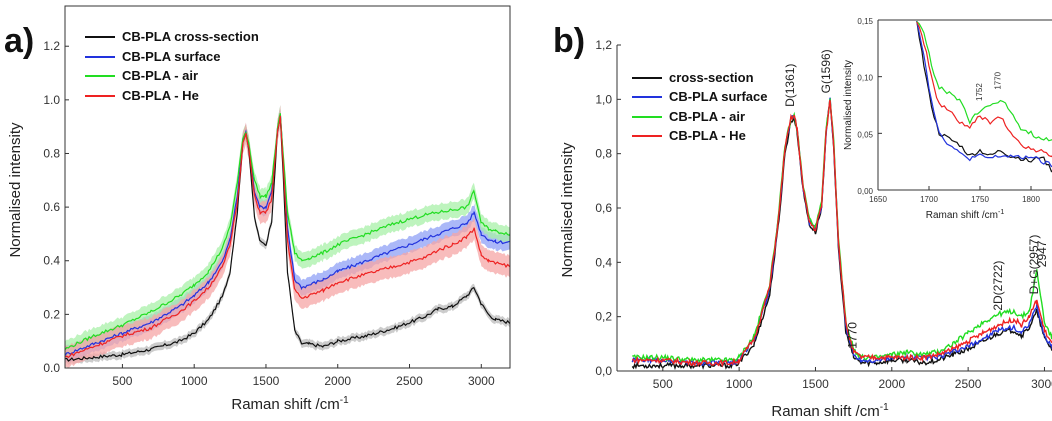 Image resolution: width=1052 pixels, height=421 pixels. I want to click on panel-b-x-tick-label: 2500, so click(968, 384).